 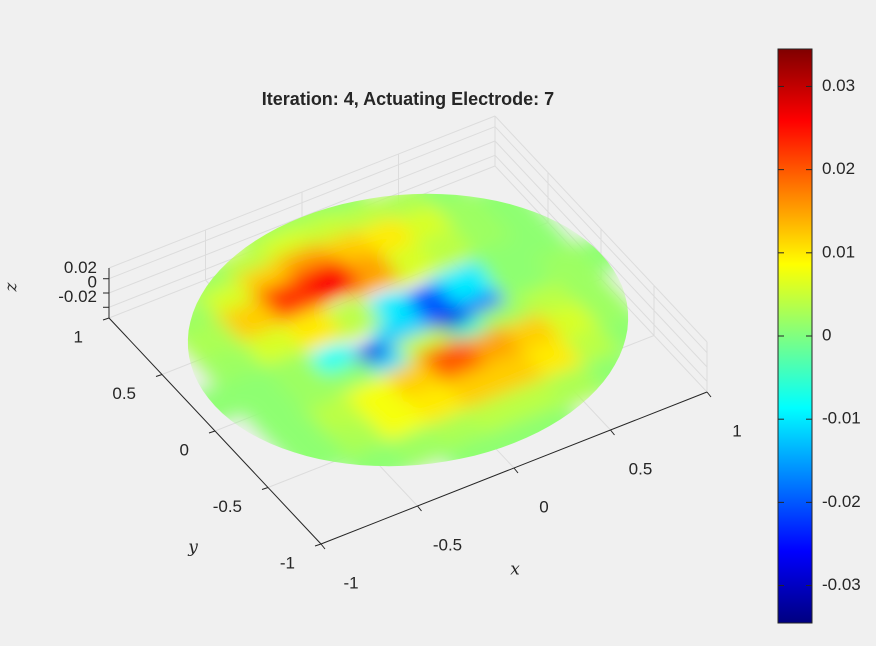 What do you see at coordinates (838, 85) in the screenshot?
I see `colorbar-tick-label: 0.03` at bounding box center [838, 85].